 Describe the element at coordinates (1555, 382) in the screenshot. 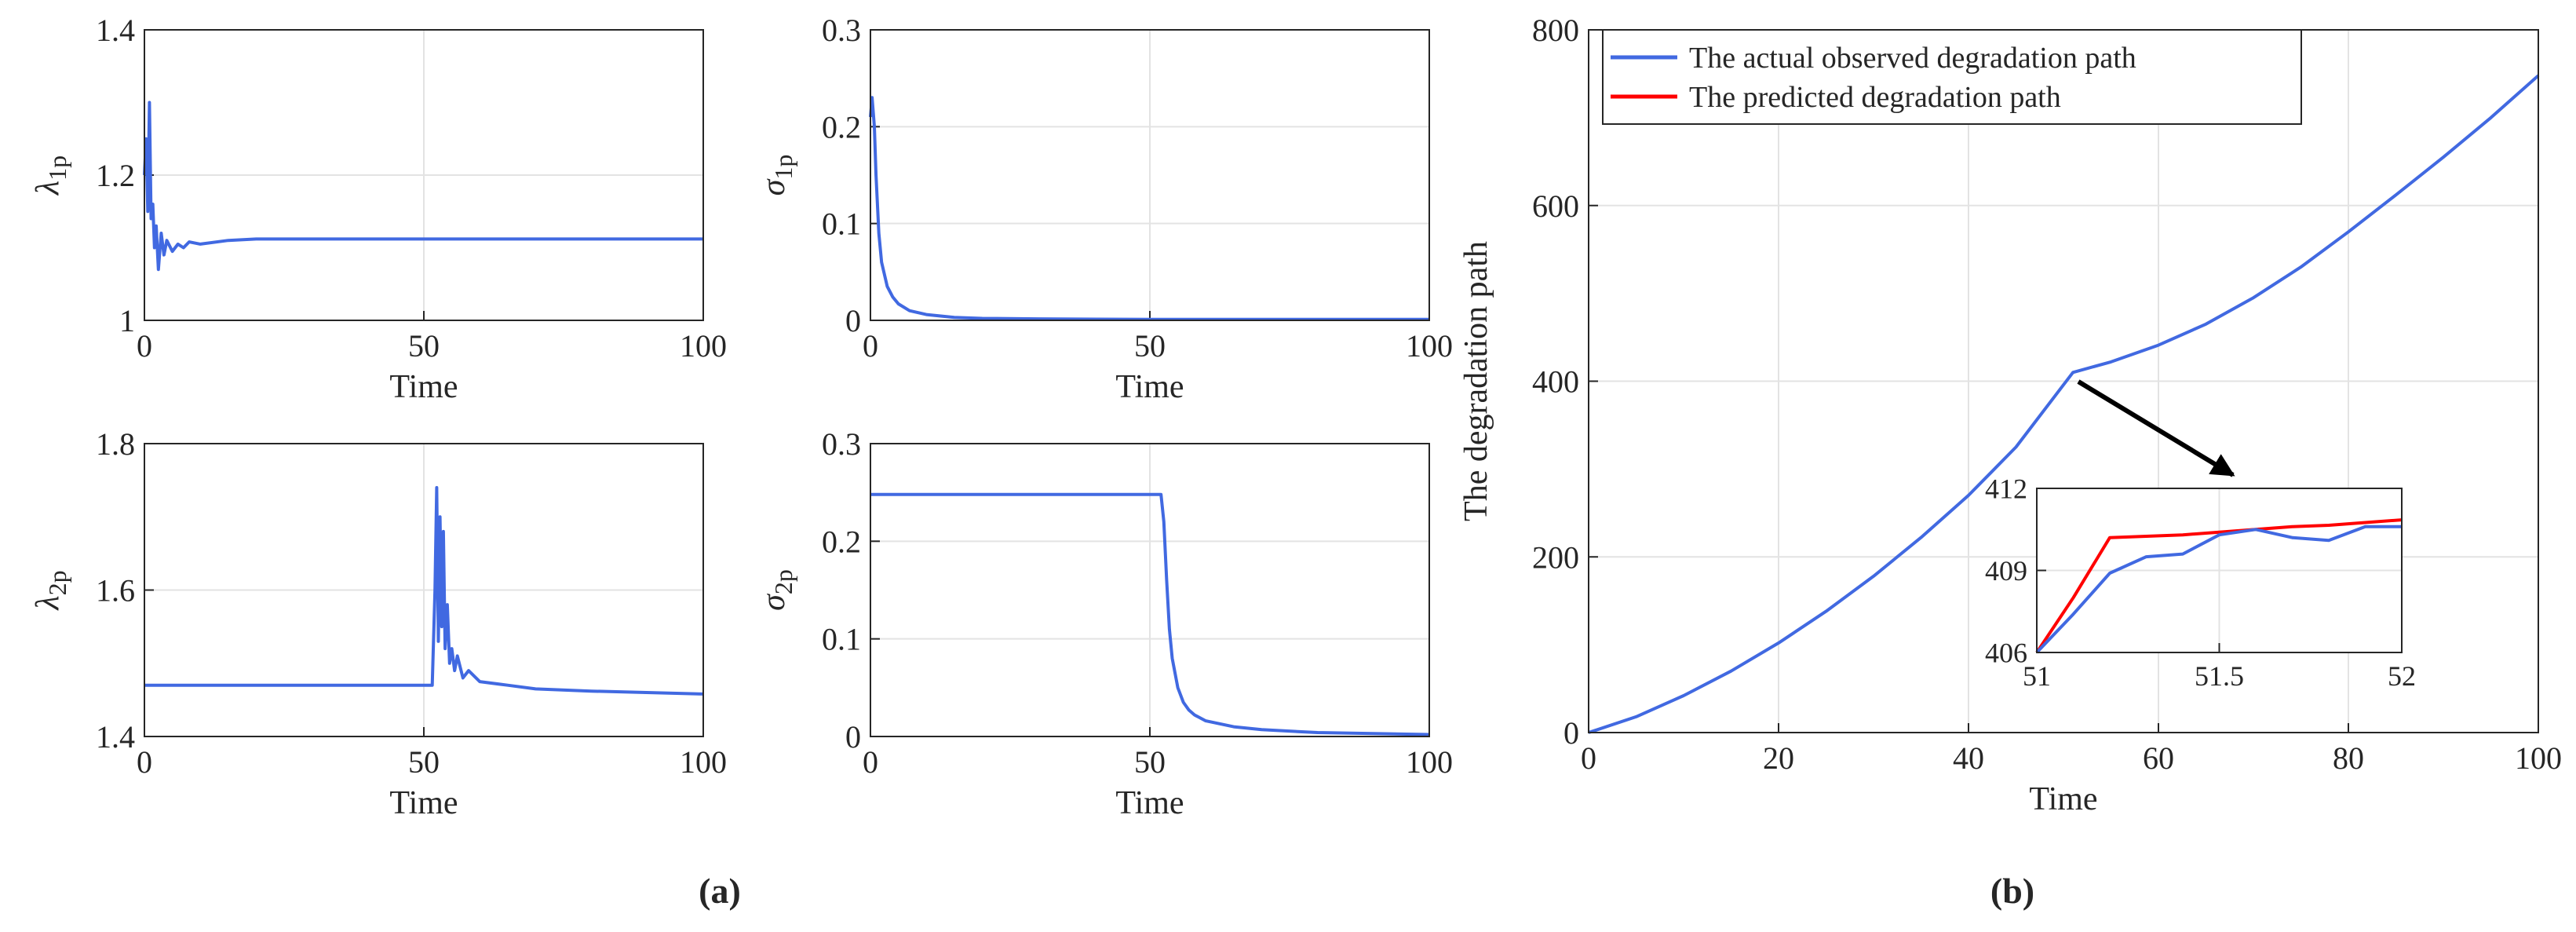

I see `y-tick-label: 400` at that location.